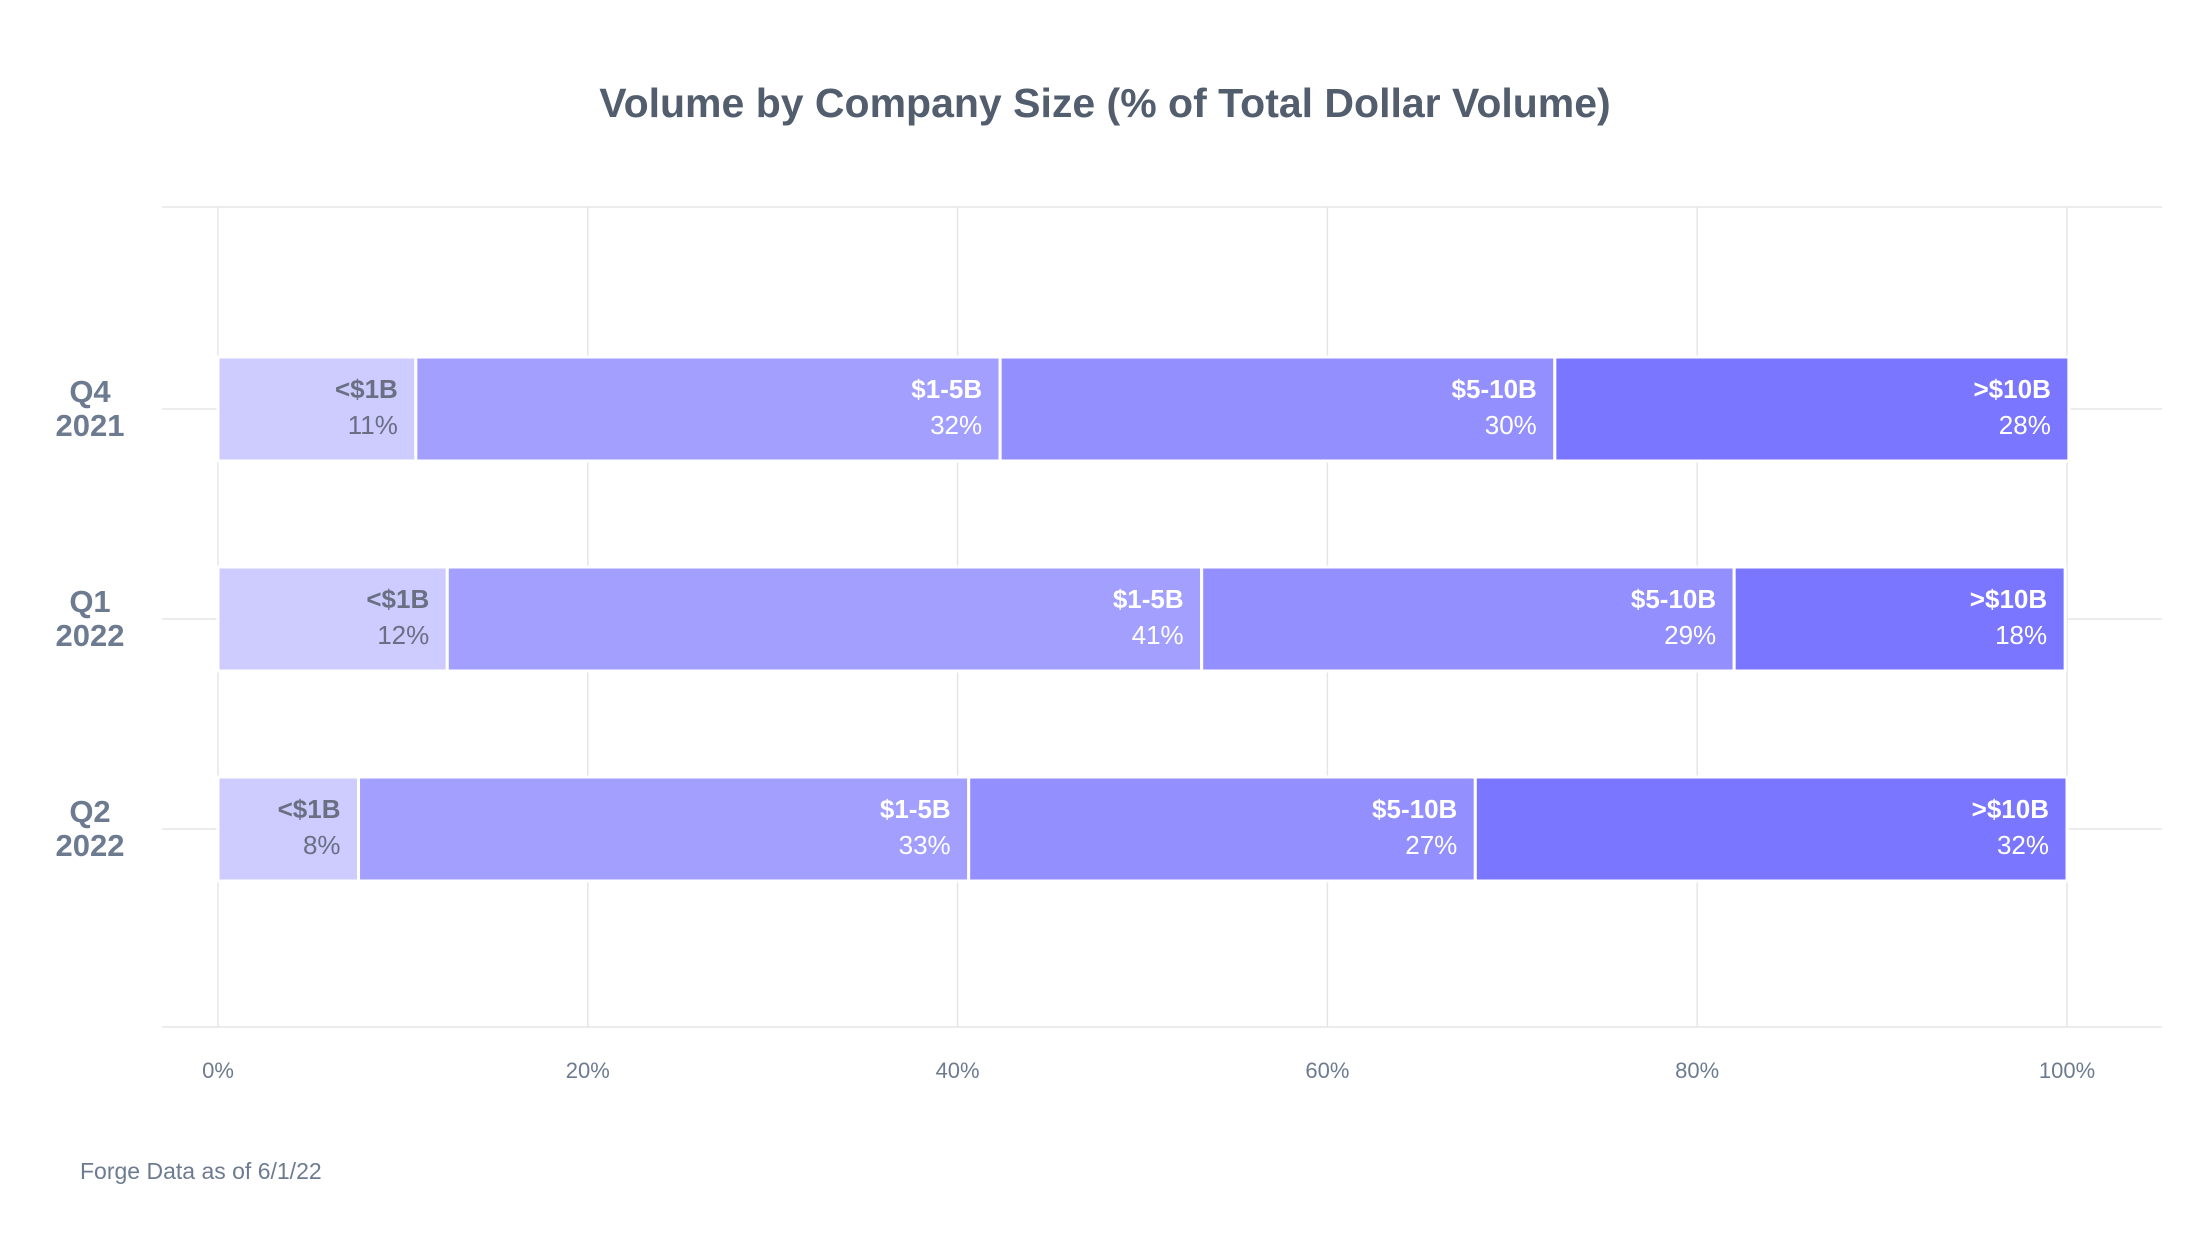 This screenshot has height=1246, width=2200. Describe the element at coordinates (218, 1070) in the screenshot. I see `x-tick-label: 0%` at that location.